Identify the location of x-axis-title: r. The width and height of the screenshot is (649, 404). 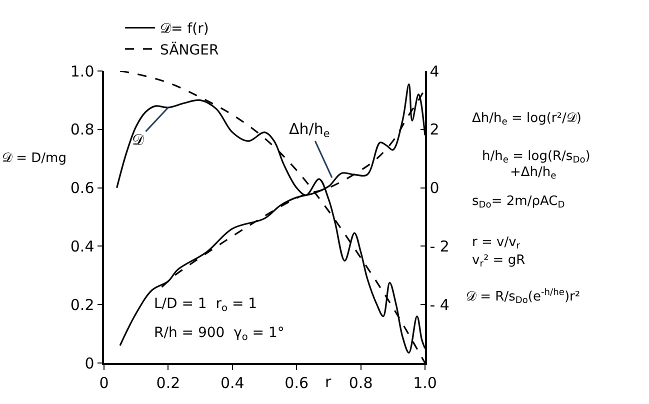
(328, 382).